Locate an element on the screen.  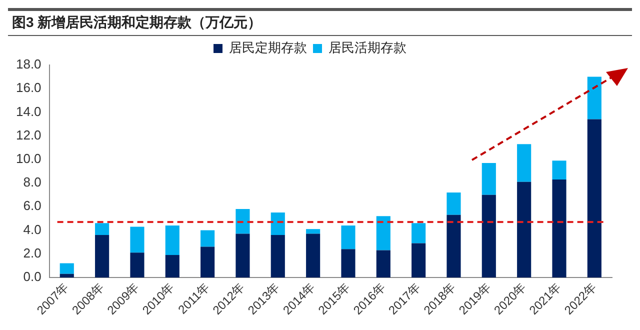
y-tick-label: 4.0 is located at coordinates (32, 229).